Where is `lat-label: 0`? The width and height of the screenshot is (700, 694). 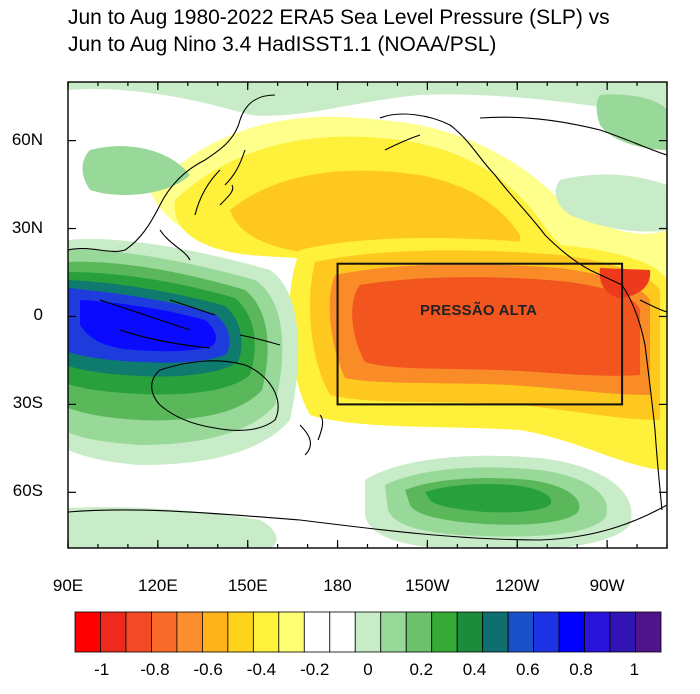
lat-label: 0 is located at coordinates (38, 315).